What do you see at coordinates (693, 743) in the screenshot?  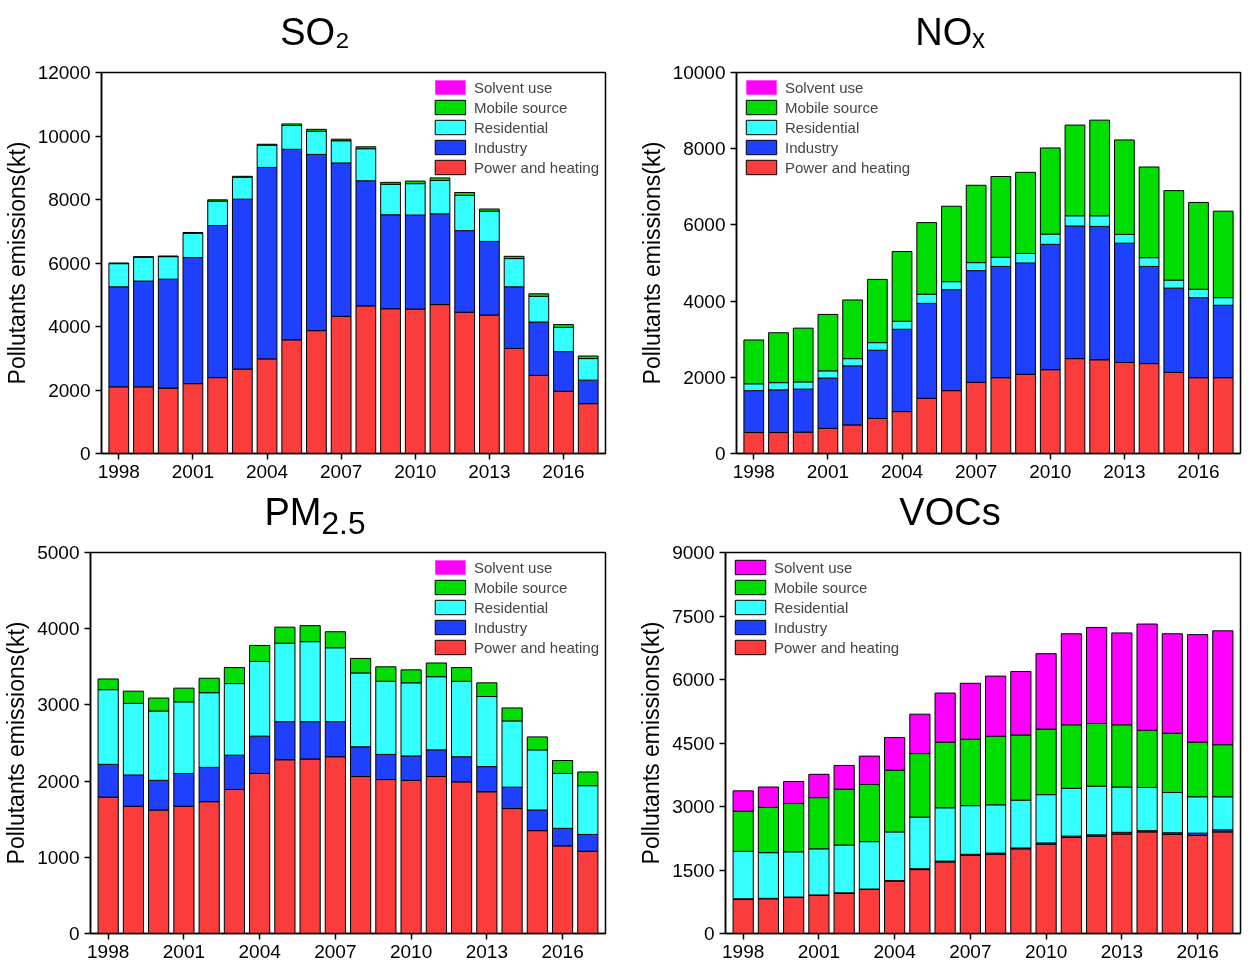 I see `y-tick-label: 4500` at bounding box center [693, 743].